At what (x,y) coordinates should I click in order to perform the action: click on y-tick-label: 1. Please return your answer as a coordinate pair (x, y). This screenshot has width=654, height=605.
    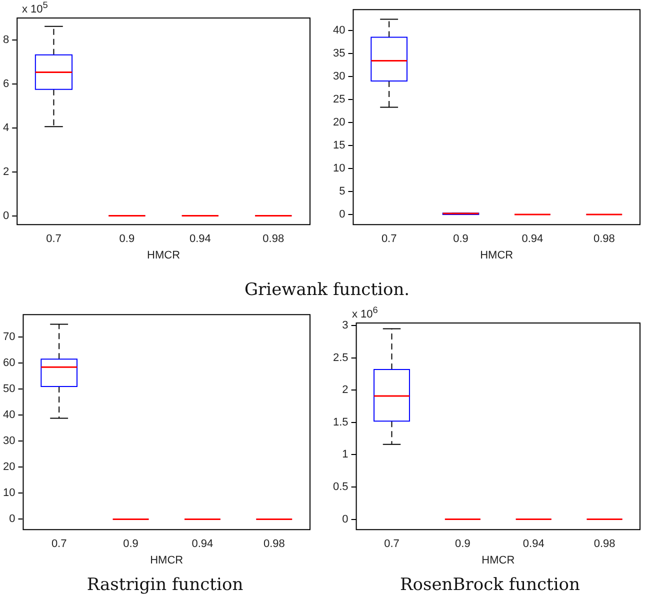
    Looking at the image, I should click on (345, 454).